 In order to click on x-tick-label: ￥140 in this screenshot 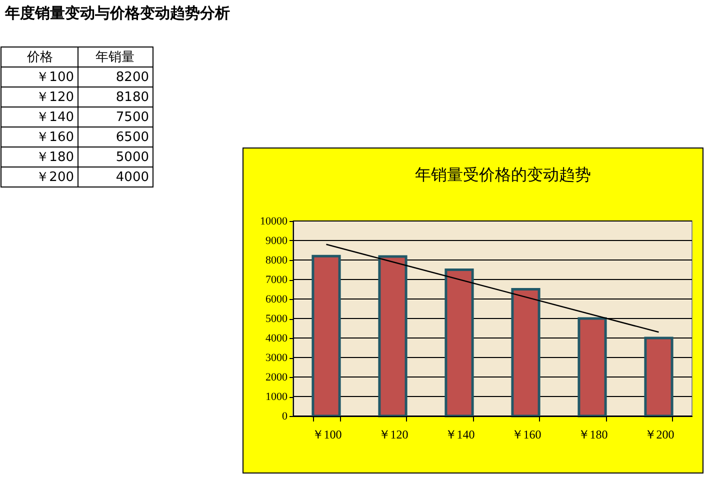, I will do `click(459, 435)`.